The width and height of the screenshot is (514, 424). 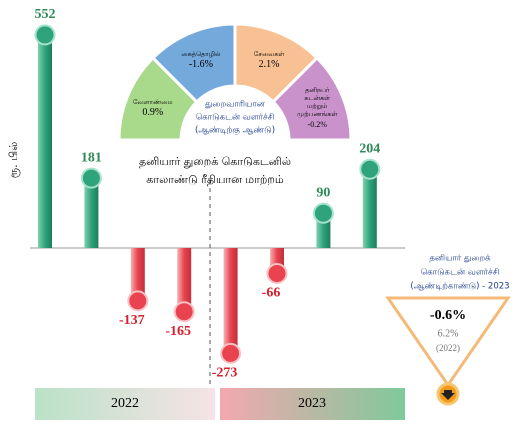 What do you see at coordinates (269, 64) in the screenshot?
I see `sector-value: 2.1%` at bounding box center [269, 64].